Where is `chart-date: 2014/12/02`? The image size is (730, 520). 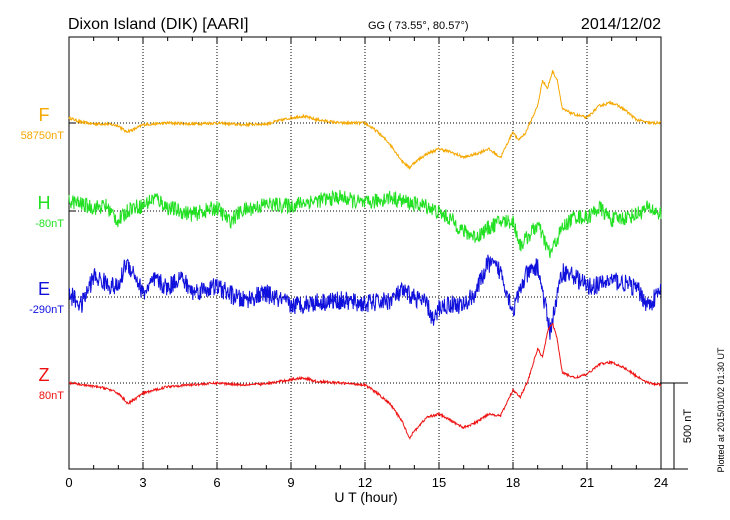
chart-date: 2014/12/02 is located at coordinates (621, 24).